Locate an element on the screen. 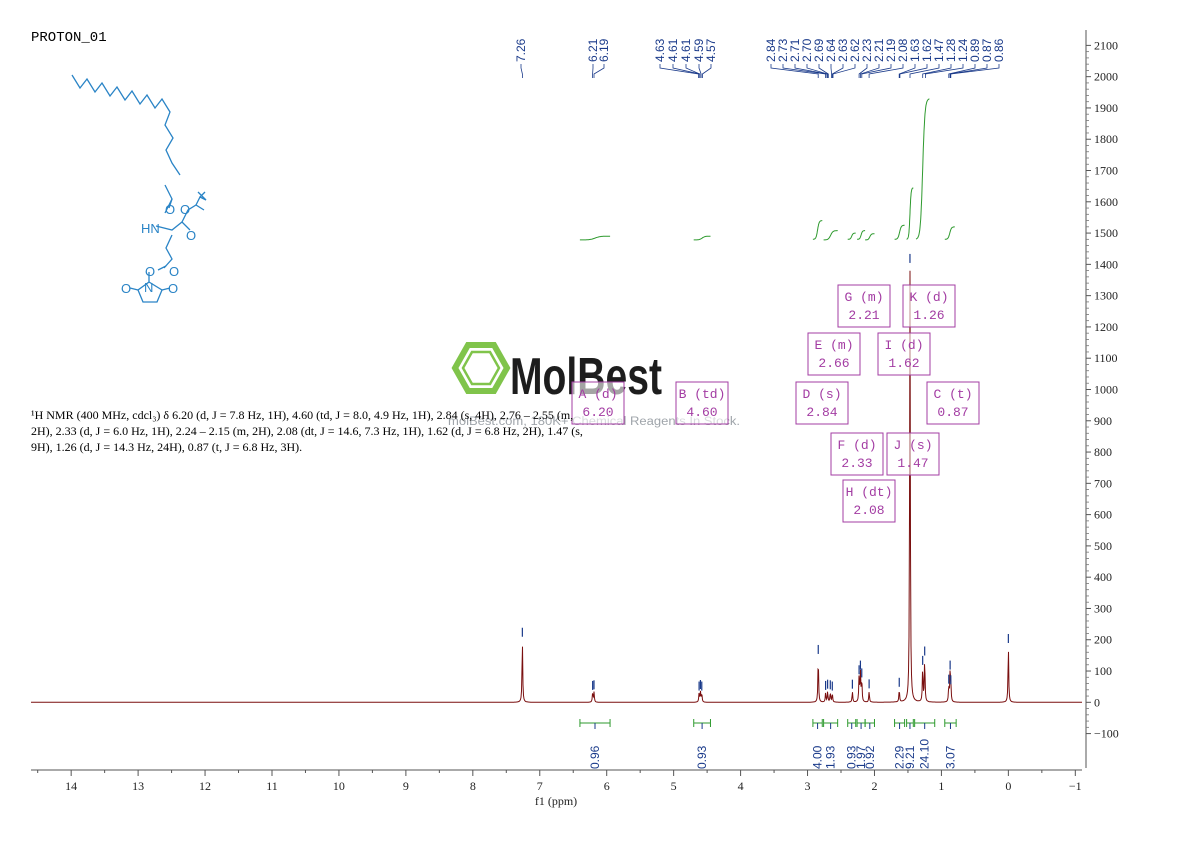 The height and width of the screenshot is (841, 1190). y-tick-label: 800 is located at coordinates (1103, 452).